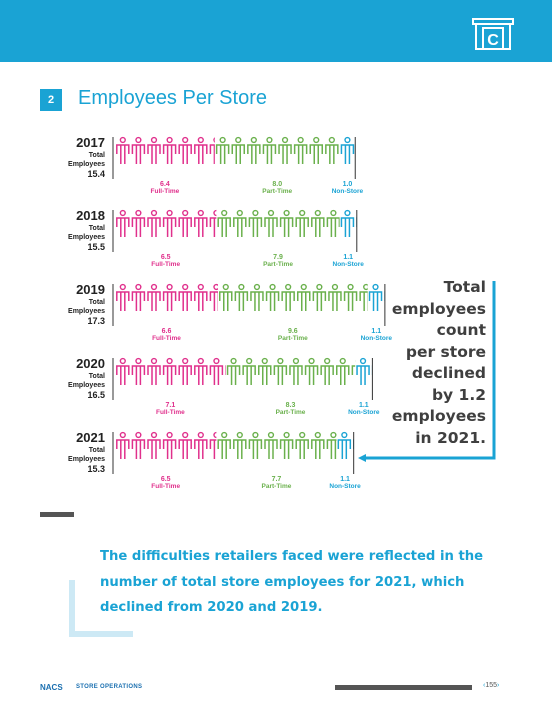  Describe the element at coordinates (90, 142) in the screenshot. I see `year-label: 2017` at that location.